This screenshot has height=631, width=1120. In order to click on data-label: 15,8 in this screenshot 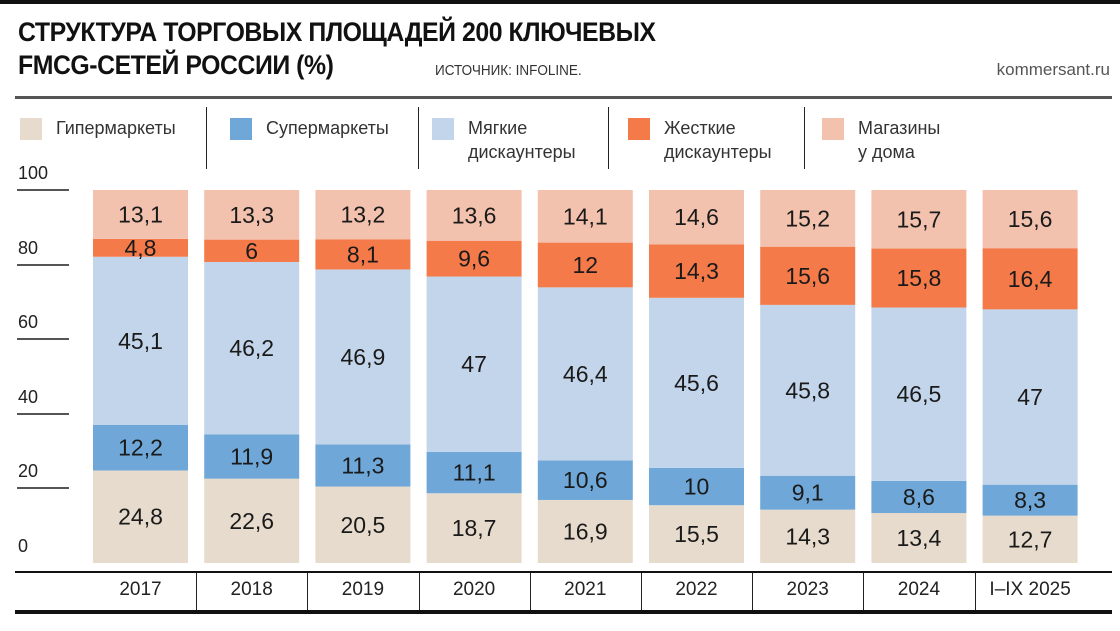, I will do `click(919, 278)`.